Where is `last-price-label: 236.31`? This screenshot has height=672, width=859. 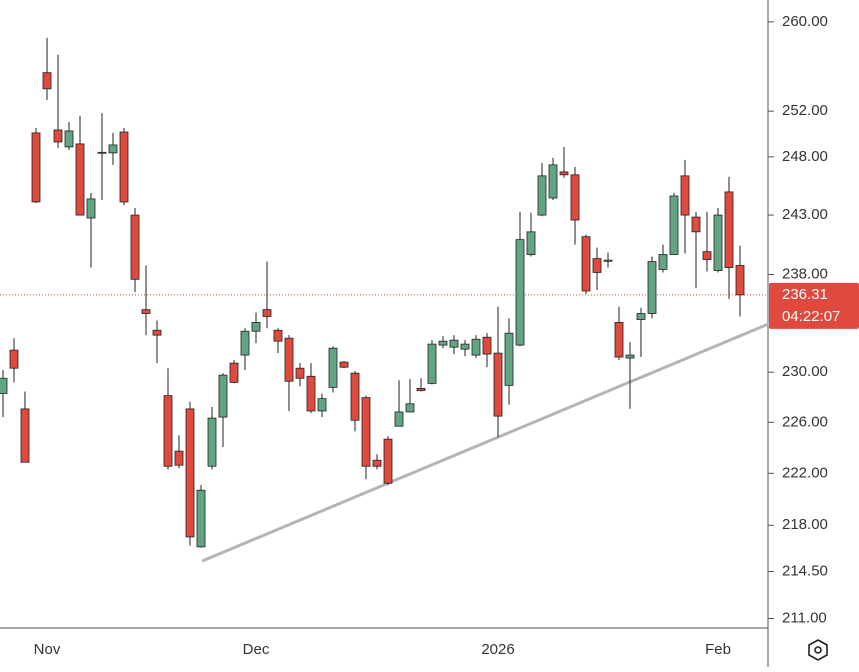
last-price-label: 236.31 is located at coordinates (805, 294).